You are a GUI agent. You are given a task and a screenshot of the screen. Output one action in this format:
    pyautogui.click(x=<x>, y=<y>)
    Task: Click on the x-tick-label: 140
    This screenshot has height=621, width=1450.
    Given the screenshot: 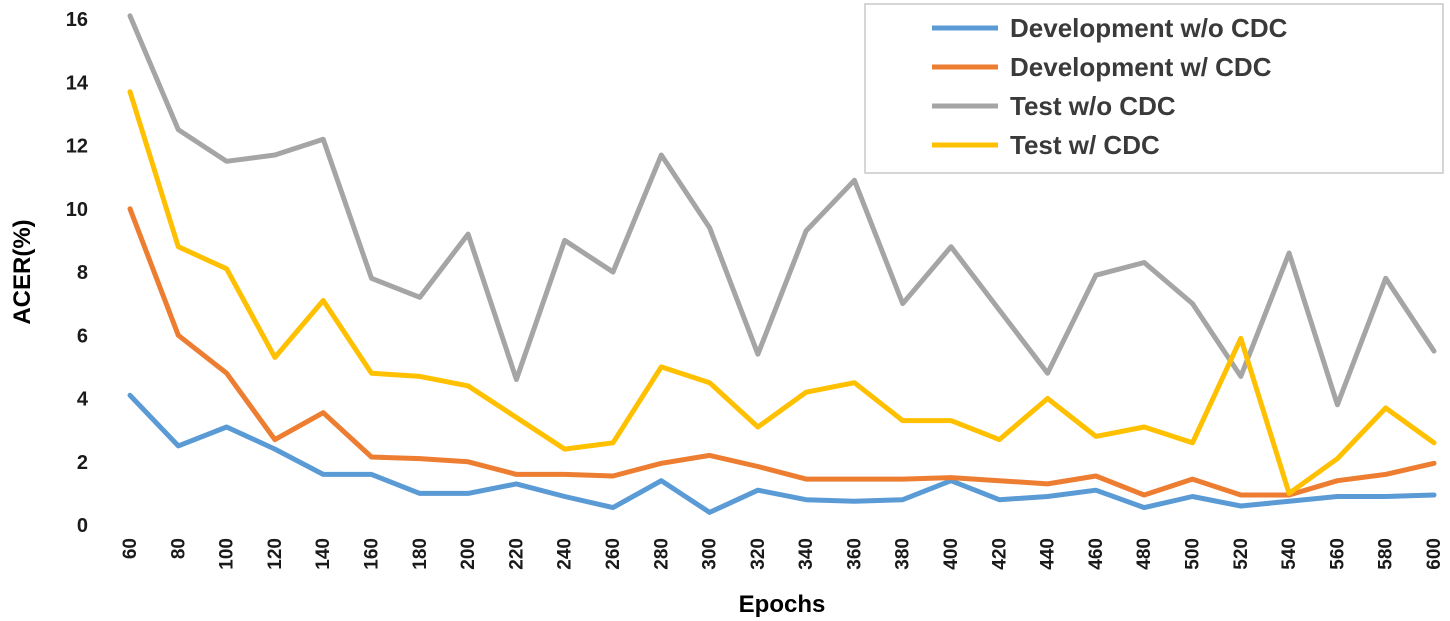 What is the action you would take?
    pyautogui.click(x=323, y=554)
    